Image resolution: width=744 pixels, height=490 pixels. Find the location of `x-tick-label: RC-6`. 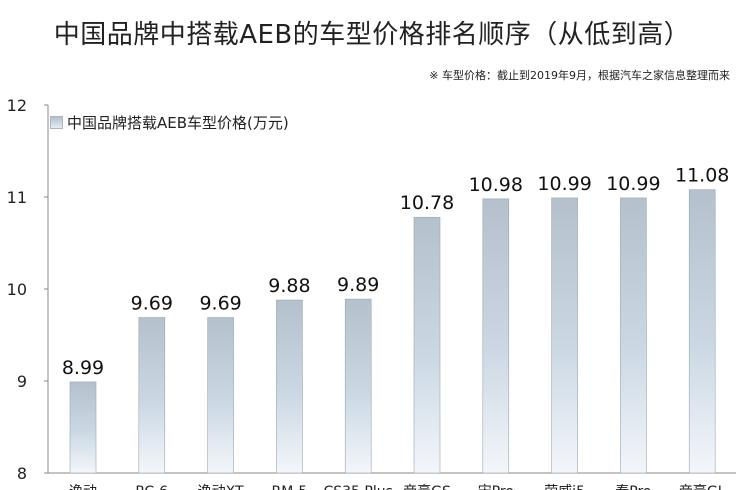

x-tick-label: RC-6 is located at coordinates (151, 487).